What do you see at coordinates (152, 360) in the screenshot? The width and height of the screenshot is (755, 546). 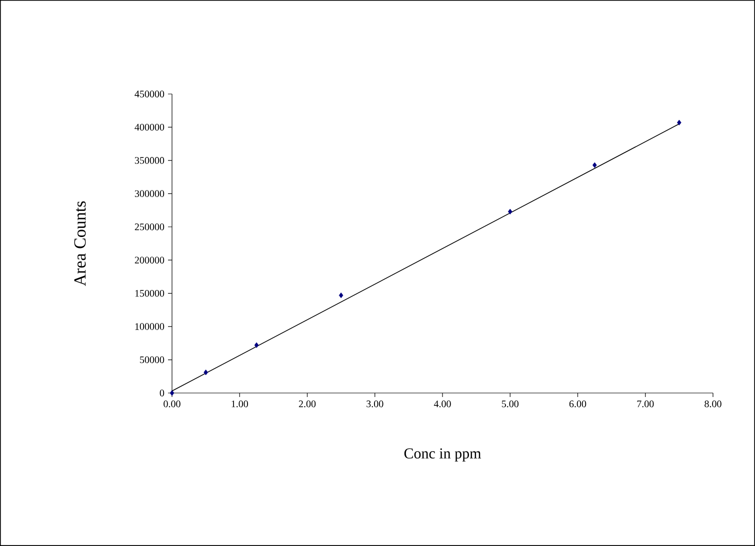 I see `y-tick-label: 50000` at bounding box center [152, 360].